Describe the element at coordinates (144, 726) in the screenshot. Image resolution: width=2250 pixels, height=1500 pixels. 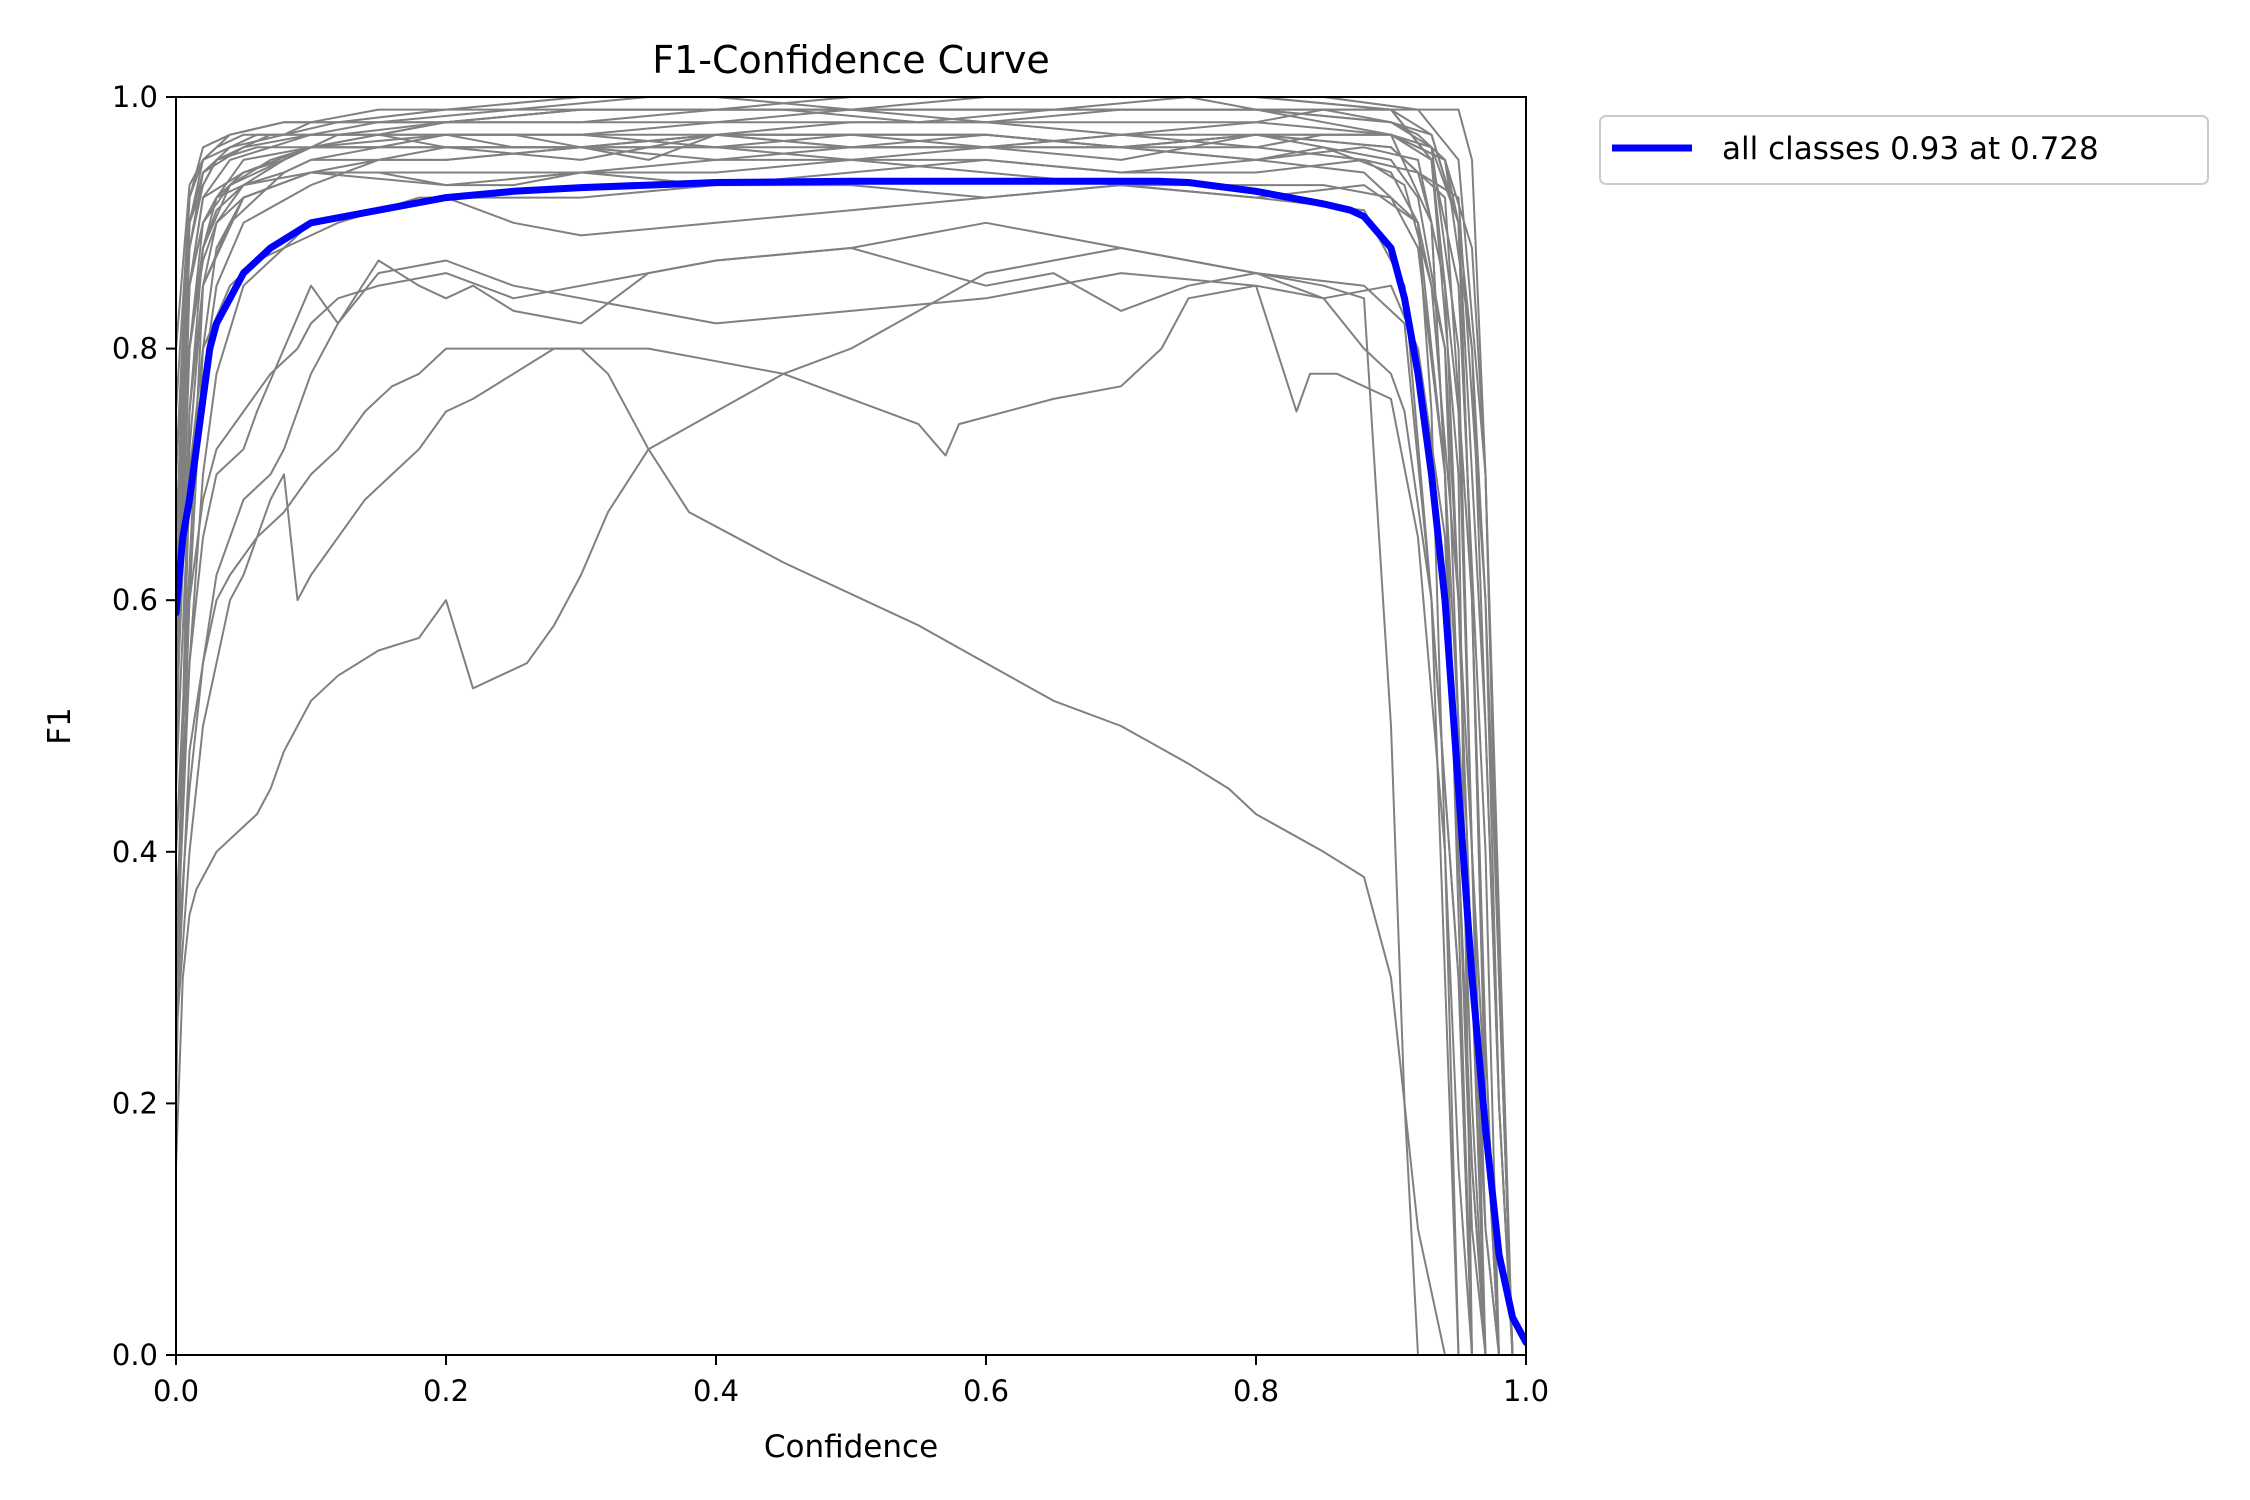
I see `y-axis: 0.0 0.2 0.4 0.6 0.8 1.0` at that location.